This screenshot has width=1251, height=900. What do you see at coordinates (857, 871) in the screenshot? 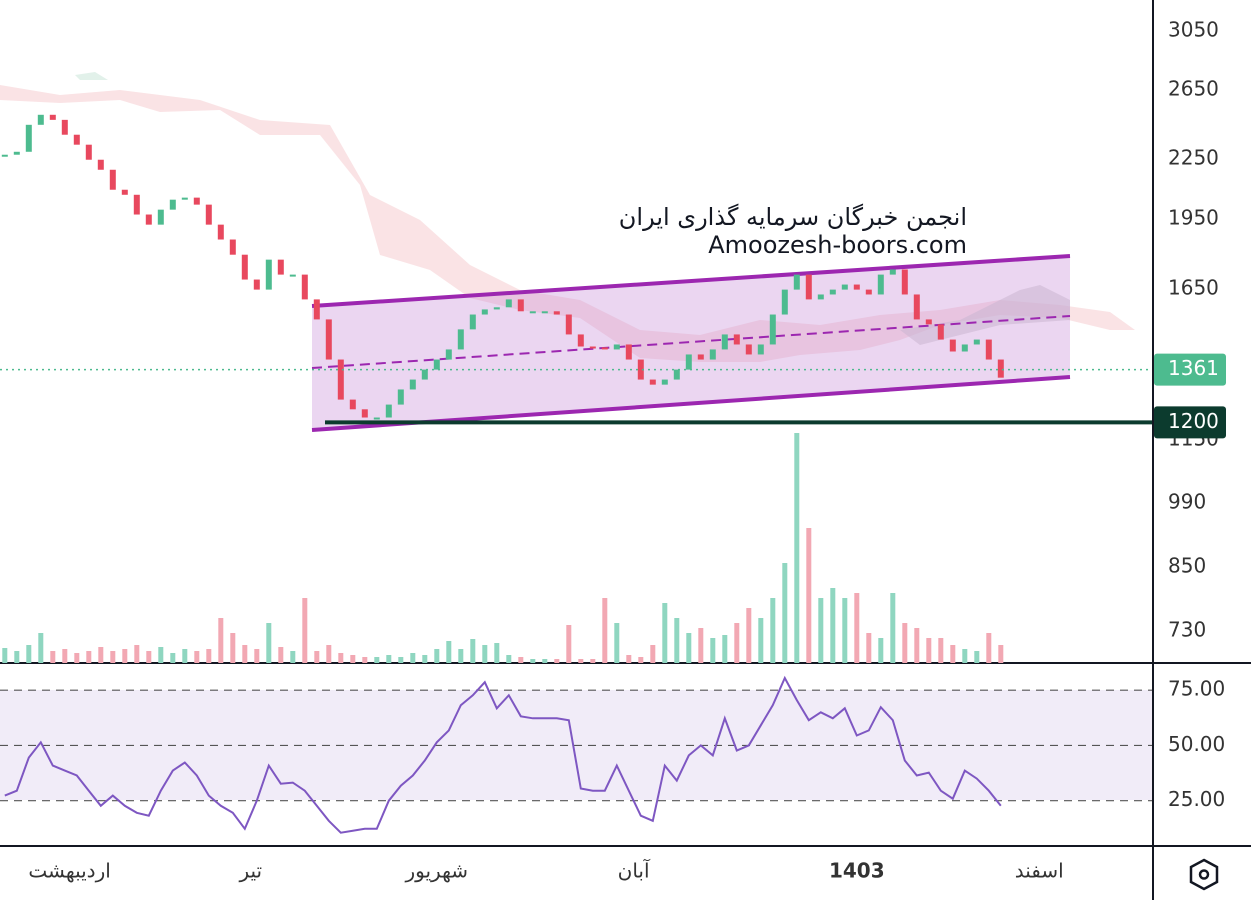
I see `x-tick-label: 1403` at bounding box center [857, 871].